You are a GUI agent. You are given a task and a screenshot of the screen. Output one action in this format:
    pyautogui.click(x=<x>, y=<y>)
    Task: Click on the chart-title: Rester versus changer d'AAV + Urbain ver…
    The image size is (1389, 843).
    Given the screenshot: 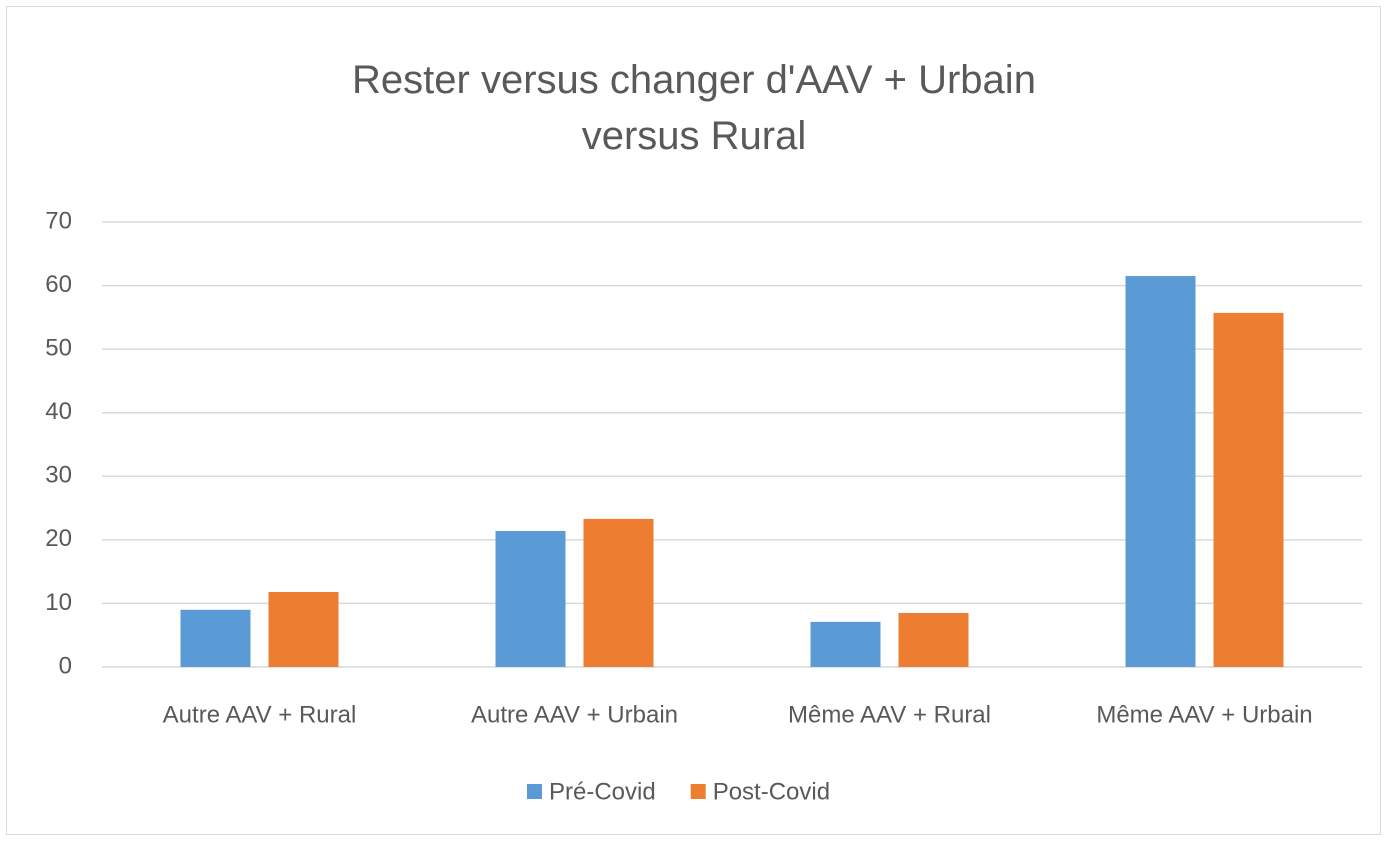 What is the action you would take?
    pyautogui.click(x=694, y=108)
    